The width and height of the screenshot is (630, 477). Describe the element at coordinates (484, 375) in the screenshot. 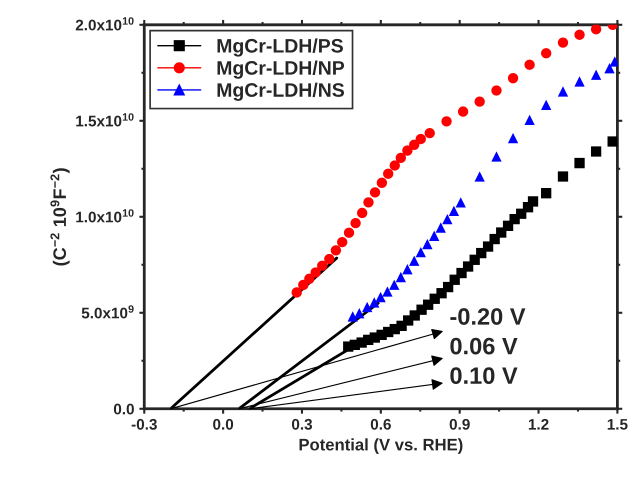

I see `annotation: 0.10 V` at that location.